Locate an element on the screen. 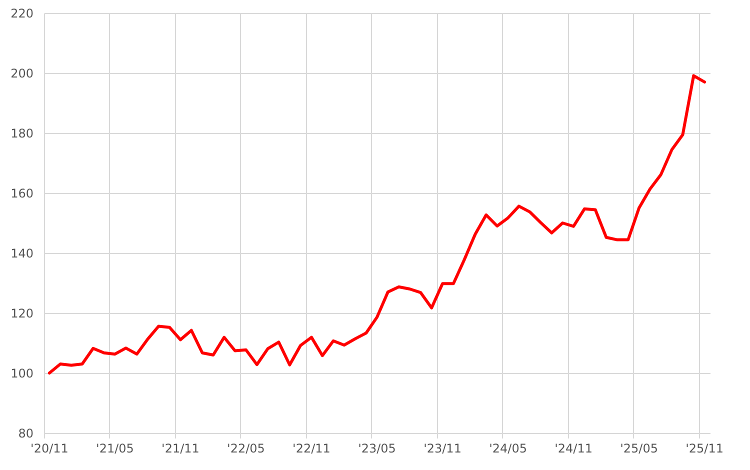  x-tick-label: '25/11 is located at coordinates (705, 449).